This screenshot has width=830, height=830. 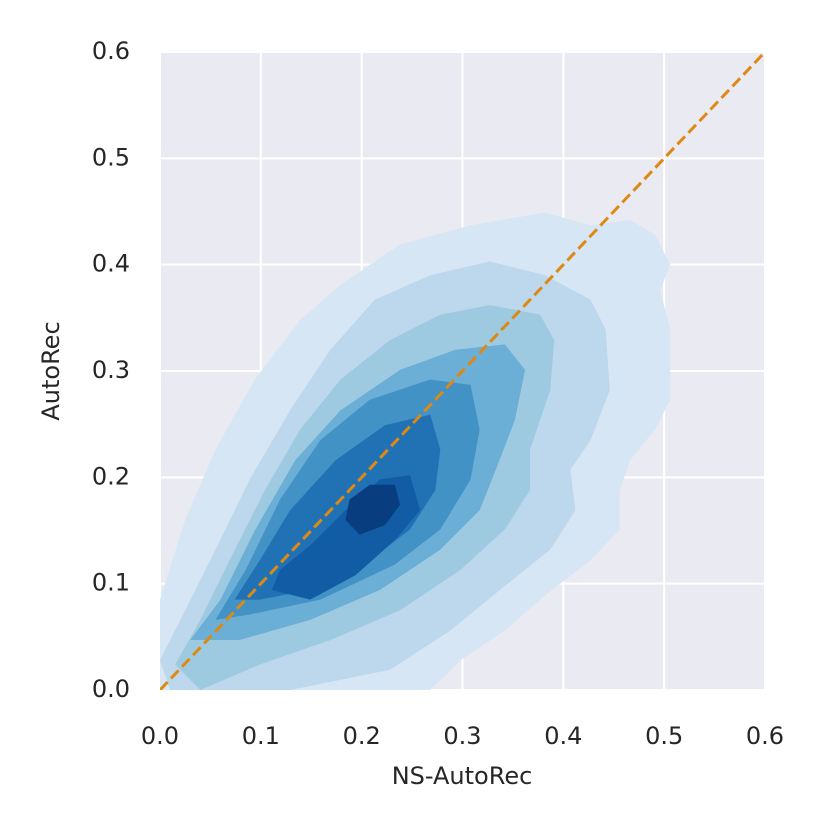 What do you see at coordinates (51, 370) in the screenshot?
I see `y-axis-title: AutoRec` at bounding box center [51, 370].